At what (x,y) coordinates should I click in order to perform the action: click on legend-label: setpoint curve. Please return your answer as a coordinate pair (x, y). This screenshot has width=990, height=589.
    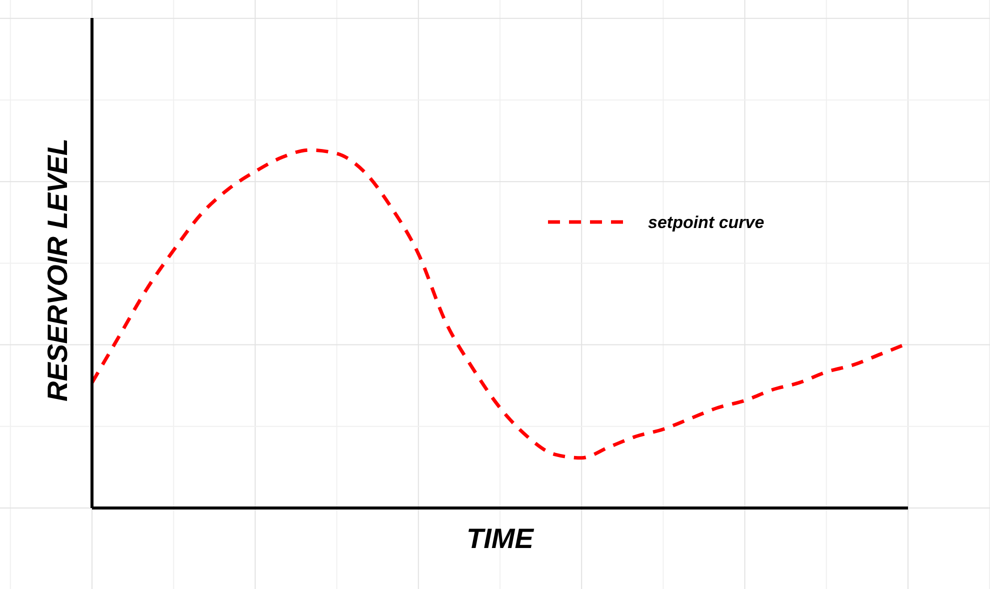
    Looking at the image, I should click on (706, 222).